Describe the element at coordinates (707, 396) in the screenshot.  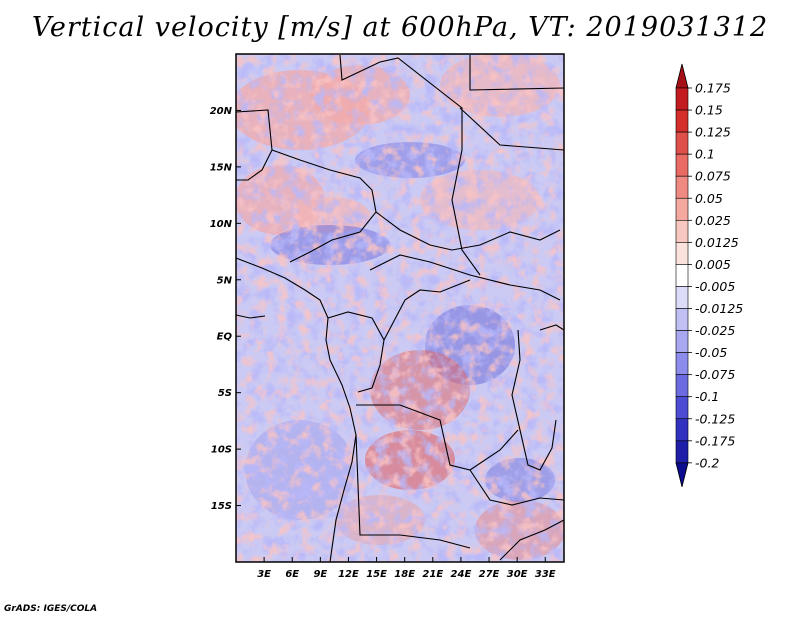
I see `colorbar-label: -0.1` at that location.